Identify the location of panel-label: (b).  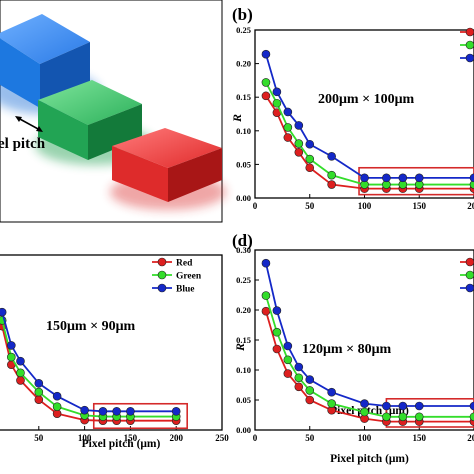
(242, 14).